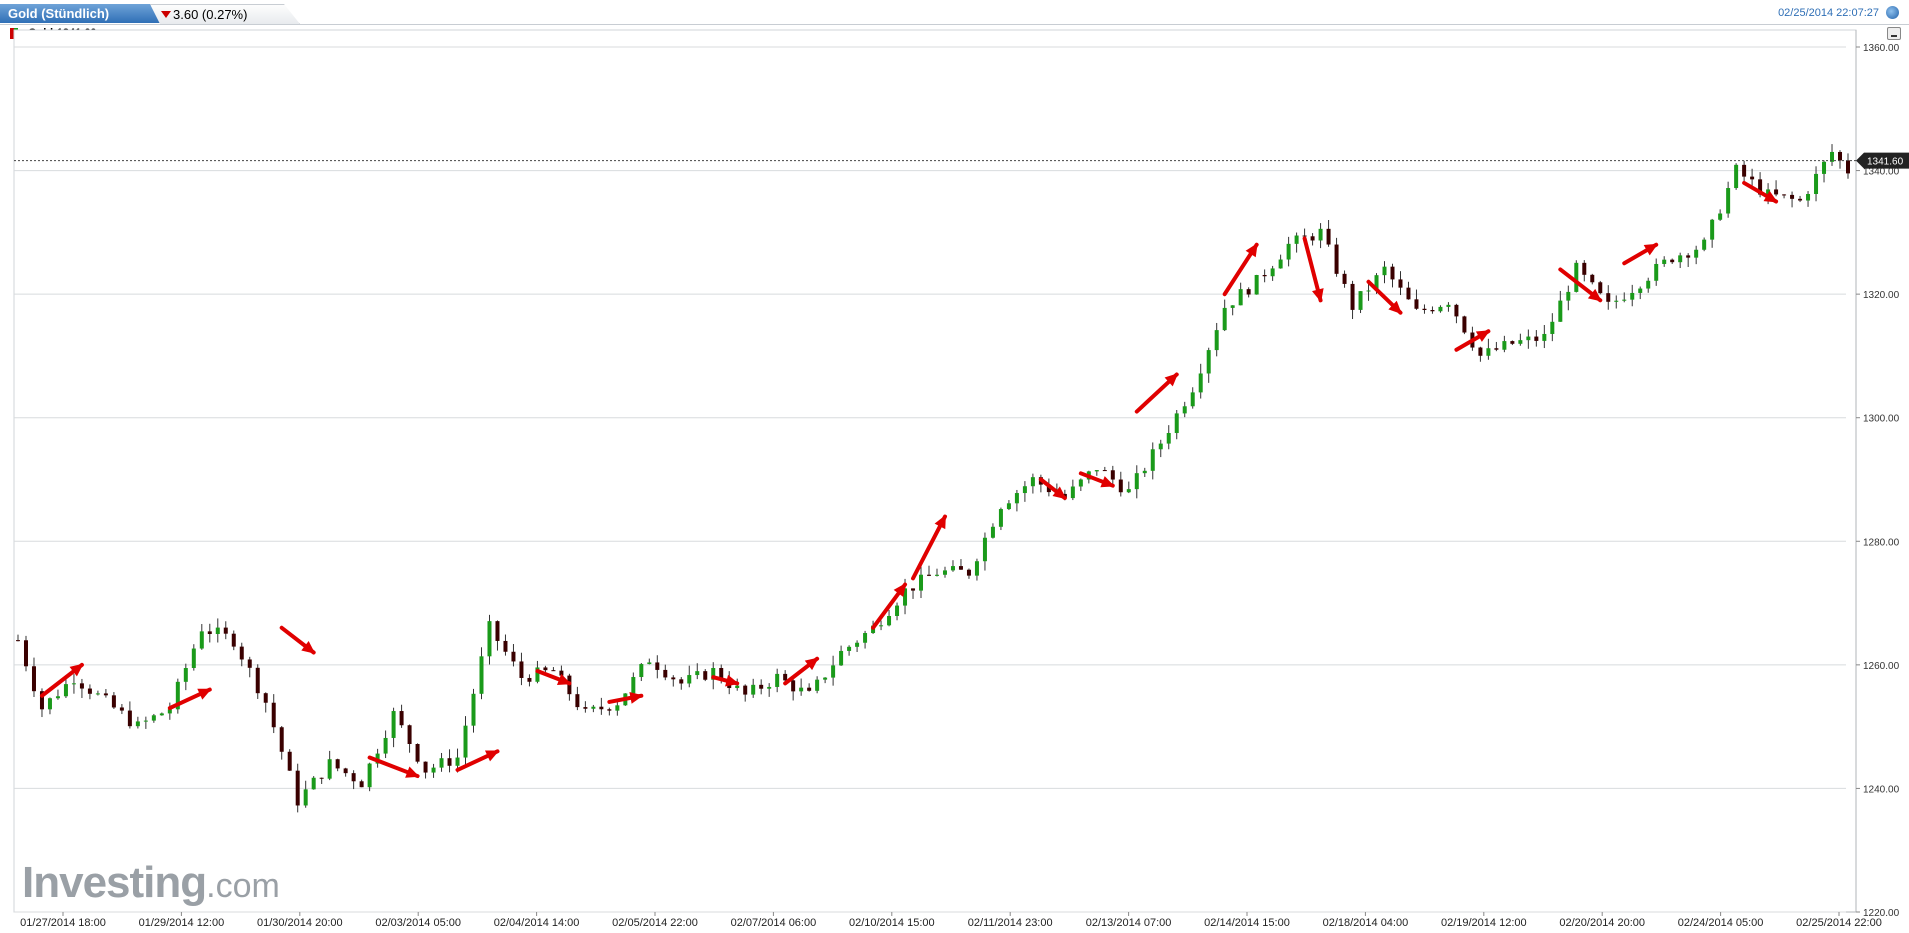 The width and height of the screenshot is (1909, 933). Describe the element at coordinates (1010, 923) in the screenshot. I see `x-tick-label: 02/11/2014 23:00` at that location.